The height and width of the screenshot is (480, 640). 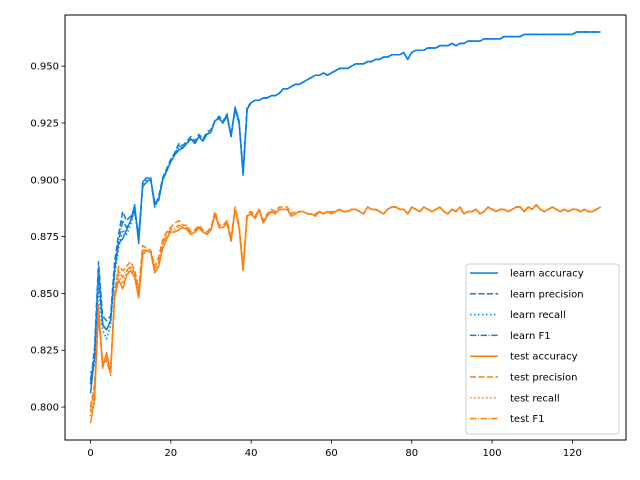 I want to click on y-tick-label: 0.925, so click(x=44, y=123).